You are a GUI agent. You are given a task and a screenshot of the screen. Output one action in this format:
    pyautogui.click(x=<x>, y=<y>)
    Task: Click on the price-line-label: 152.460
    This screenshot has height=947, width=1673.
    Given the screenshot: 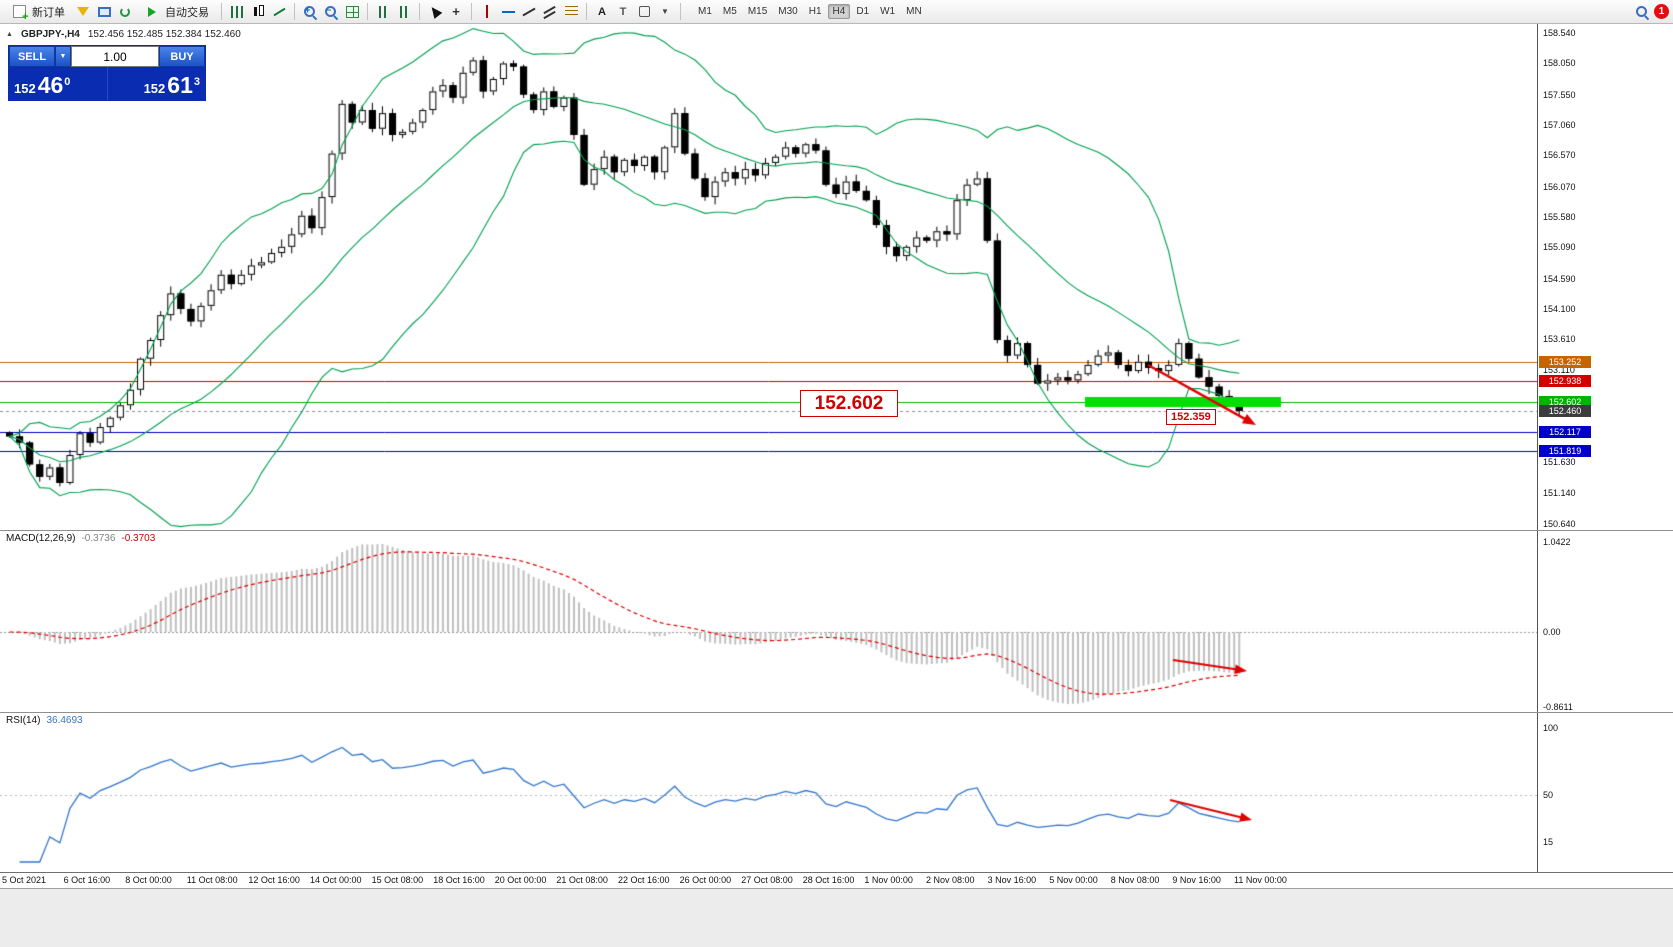 What is the action you would take?
    pyautogui.click(x=1565, y=410)
    